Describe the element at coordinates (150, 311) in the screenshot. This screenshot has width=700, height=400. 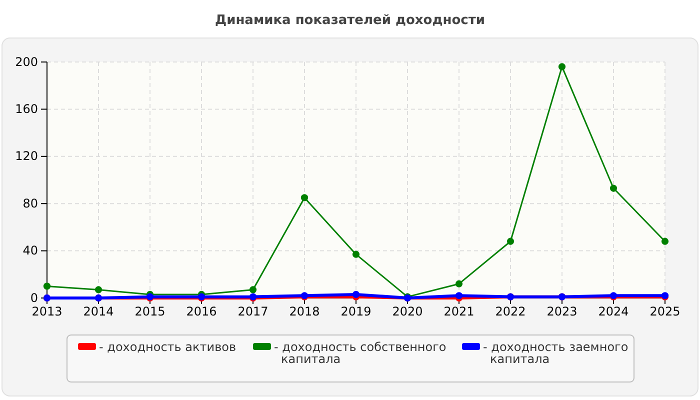
I see `x-tick-label: 2015` at that location.